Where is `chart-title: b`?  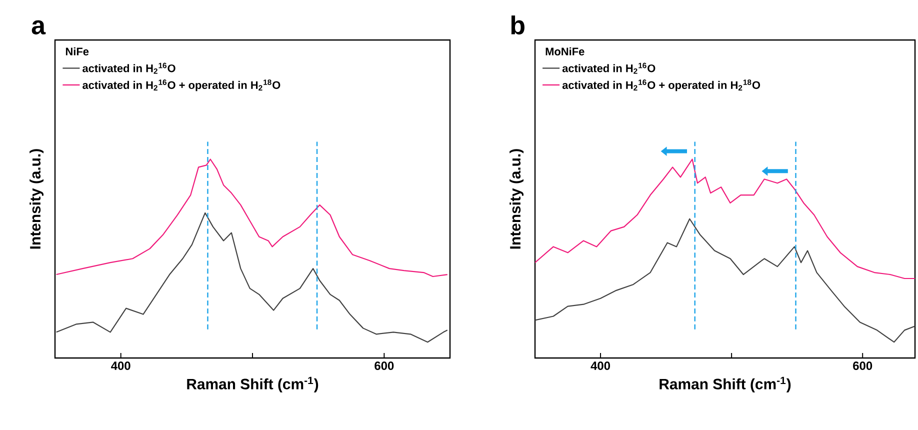 chart-title: b is located at coordinates (517, 24).